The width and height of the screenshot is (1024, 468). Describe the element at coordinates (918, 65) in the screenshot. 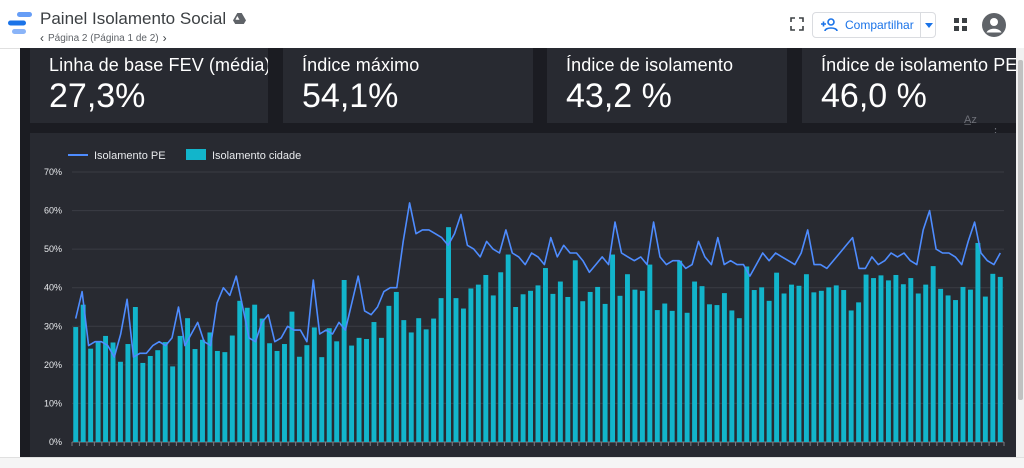

I see `kpi-label: Índice de isolamento PE` at that location.